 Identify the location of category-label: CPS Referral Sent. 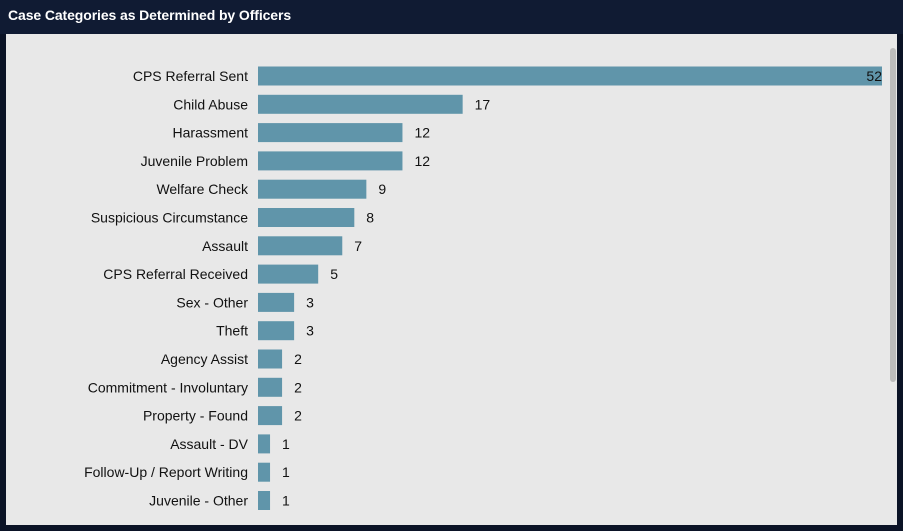
(190, 76).